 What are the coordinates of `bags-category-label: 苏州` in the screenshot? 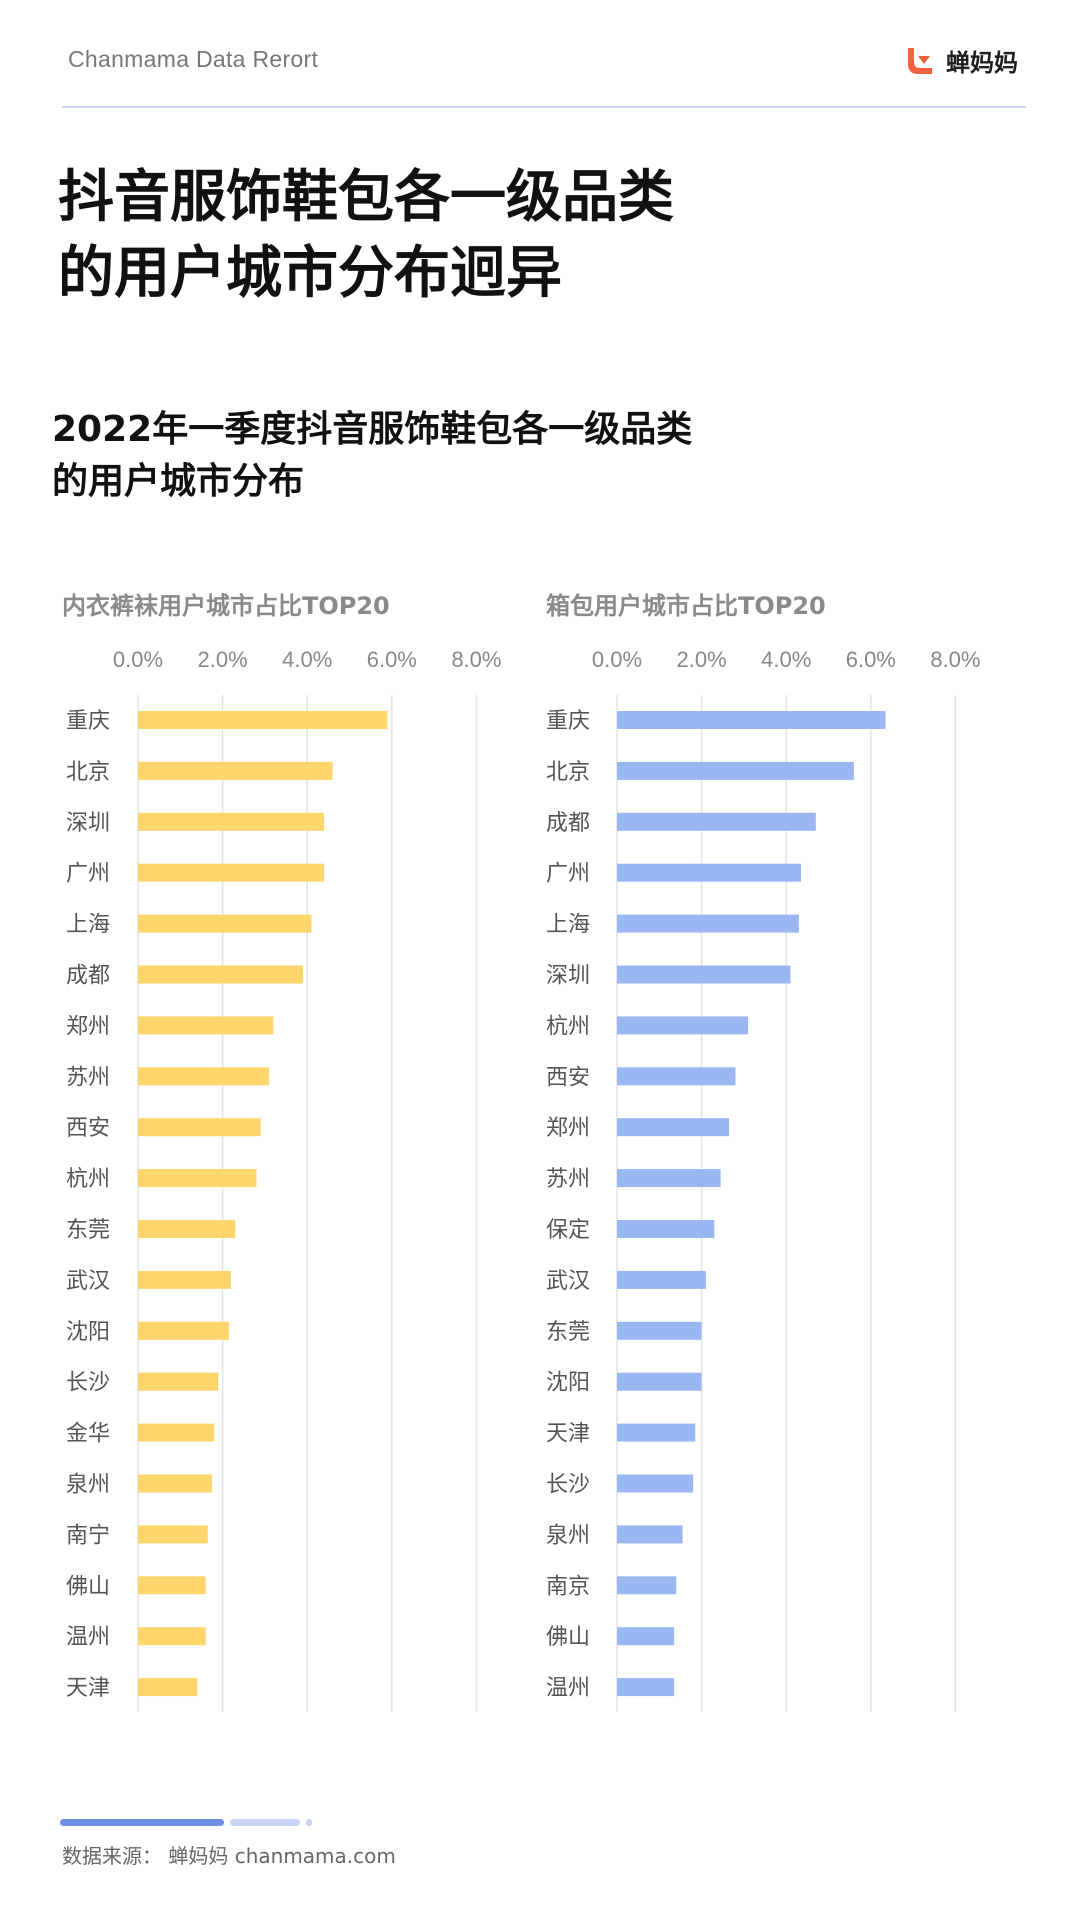 It's located at (568, 1179).